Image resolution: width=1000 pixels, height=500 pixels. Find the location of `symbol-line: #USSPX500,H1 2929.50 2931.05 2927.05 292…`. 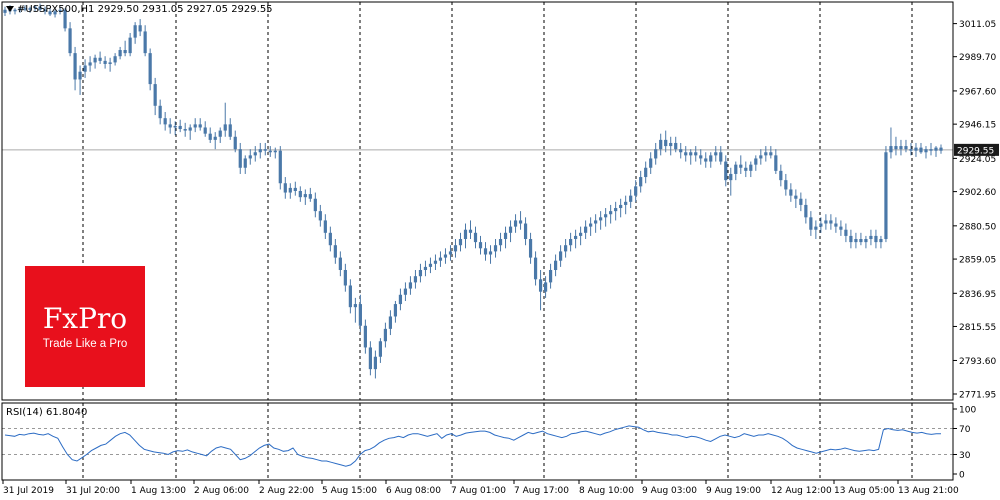

symbol-line: #USSPX500,H1 2929.50 2931.05 2927.05 292… is located at coordinates (145, 9).